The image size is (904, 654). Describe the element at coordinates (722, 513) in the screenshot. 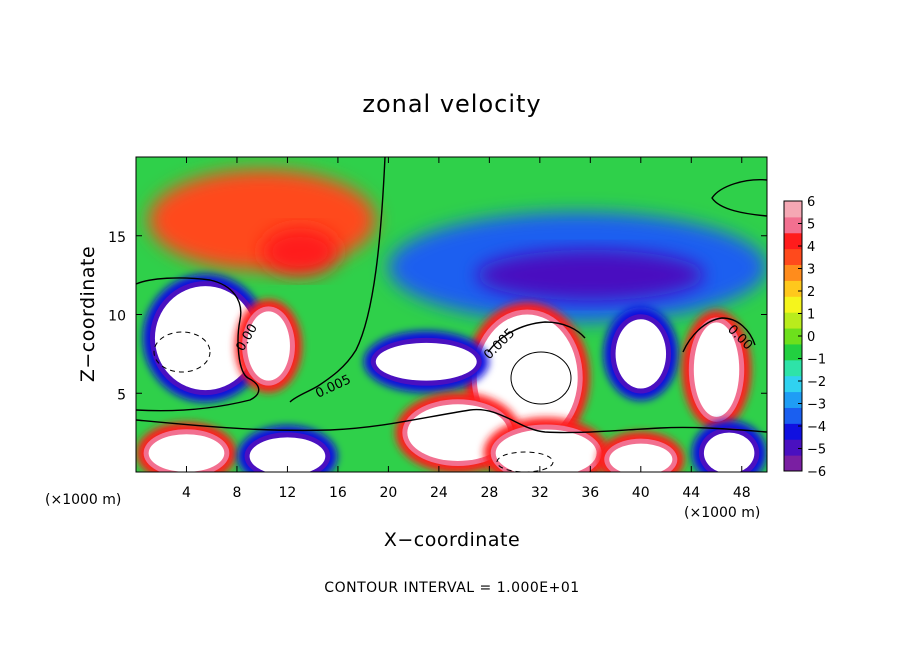

I see `x-unit-right: (×1000 m)` at that location.